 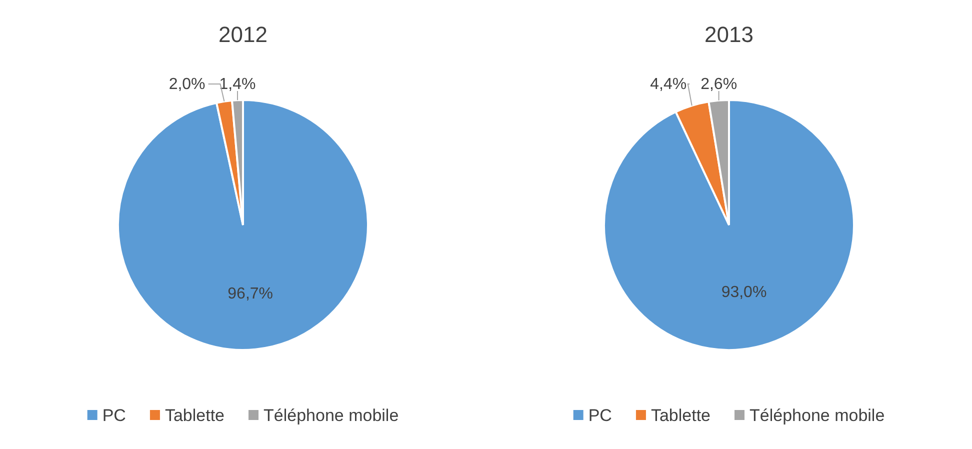 What do you see at coordinates (719, 84) in the screenshot?
I see `data-label: 2,6%` at bounding box center [719, 84].